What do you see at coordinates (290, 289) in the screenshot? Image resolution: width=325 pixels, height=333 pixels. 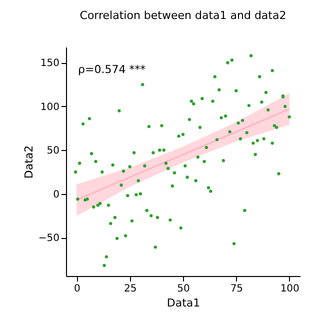 I see `x-tick-label: 100` at bounding box center [290, 289].